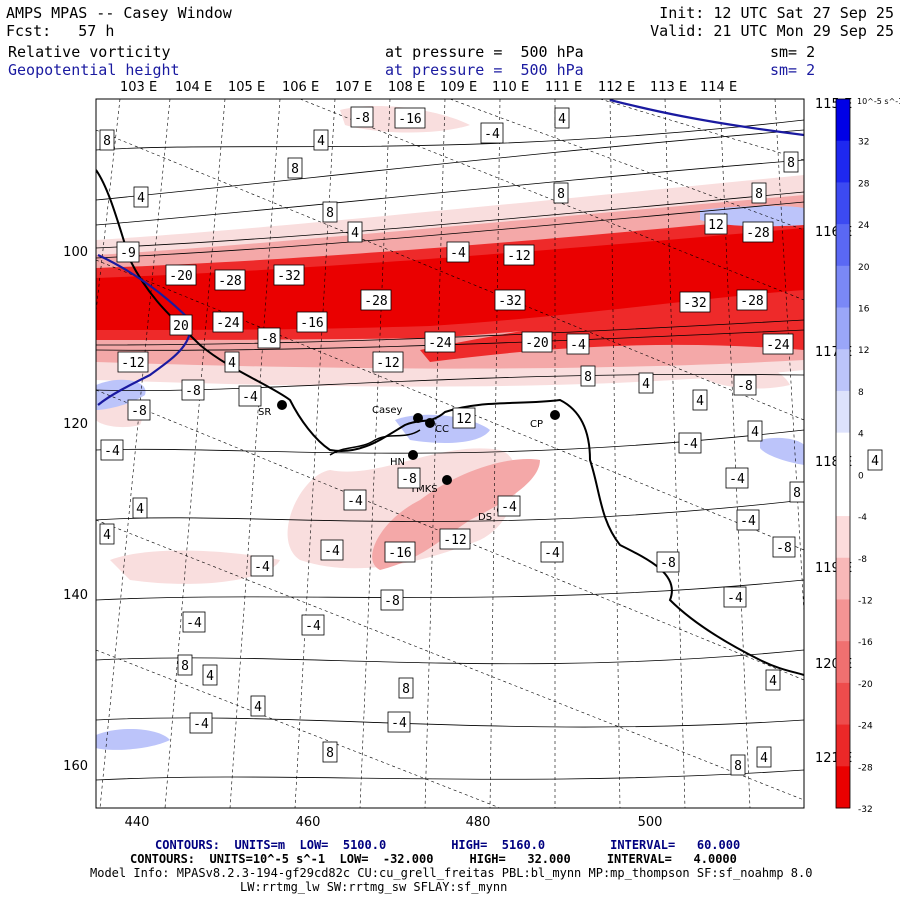 The width and height of the screenshot is (900, 900). I want to click on top-lon-label: 114 E, so click(718, 87).